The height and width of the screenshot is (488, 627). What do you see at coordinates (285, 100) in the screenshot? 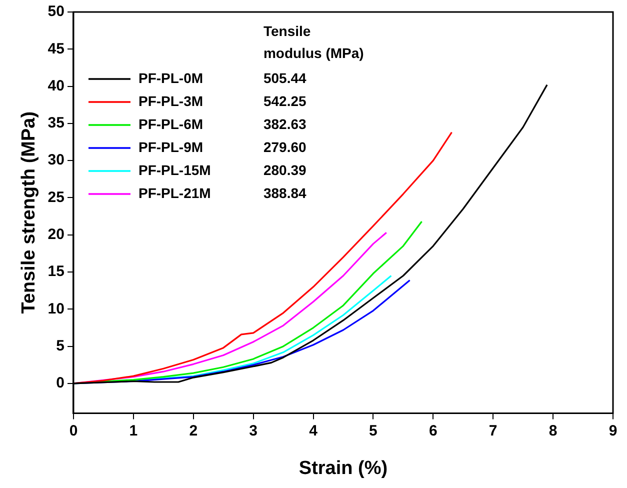
I see `annotation: 542.25` at bounding box center [285, 100].